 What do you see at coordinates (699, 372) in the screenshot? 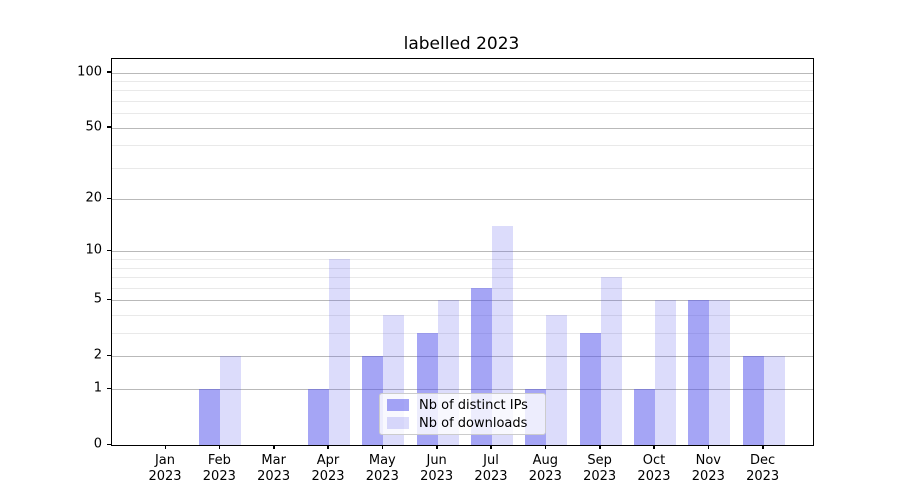
I see `bar-distinct-ips-nov` at bounding box center [699, 372].